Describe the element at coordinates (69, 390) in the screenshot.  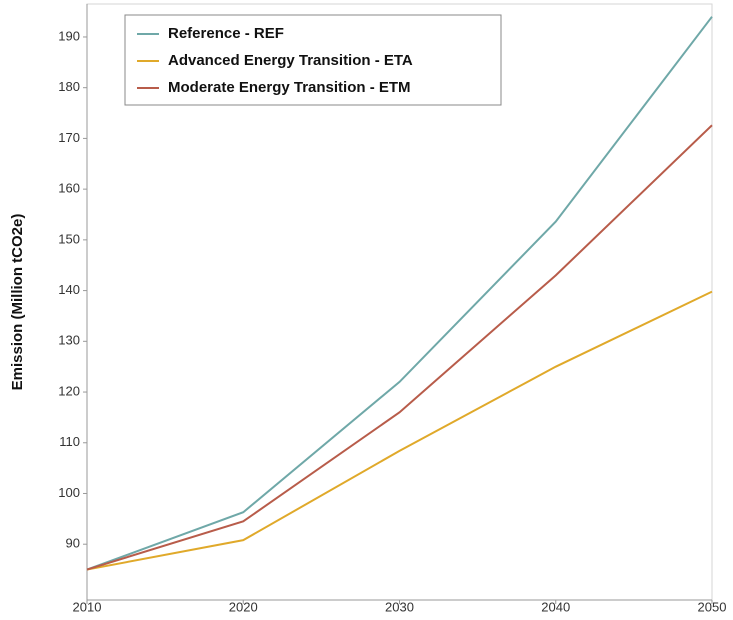
I see `y-tick-label: 120` at that location.